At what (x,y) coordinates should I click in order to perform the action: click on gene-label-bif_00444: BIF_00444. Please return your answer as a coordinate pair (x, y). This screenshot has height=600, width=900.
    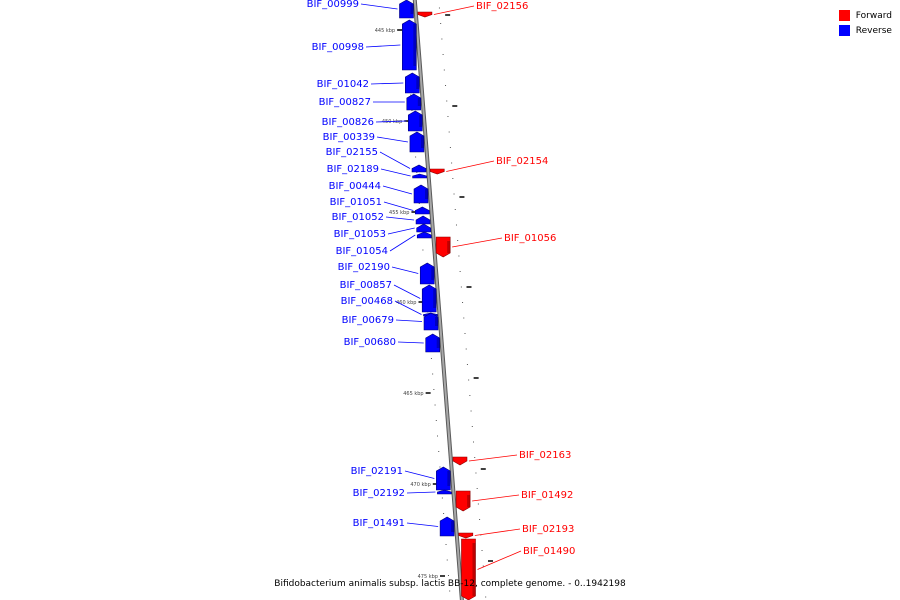
    Looking at the image, I should click on (355, 186).